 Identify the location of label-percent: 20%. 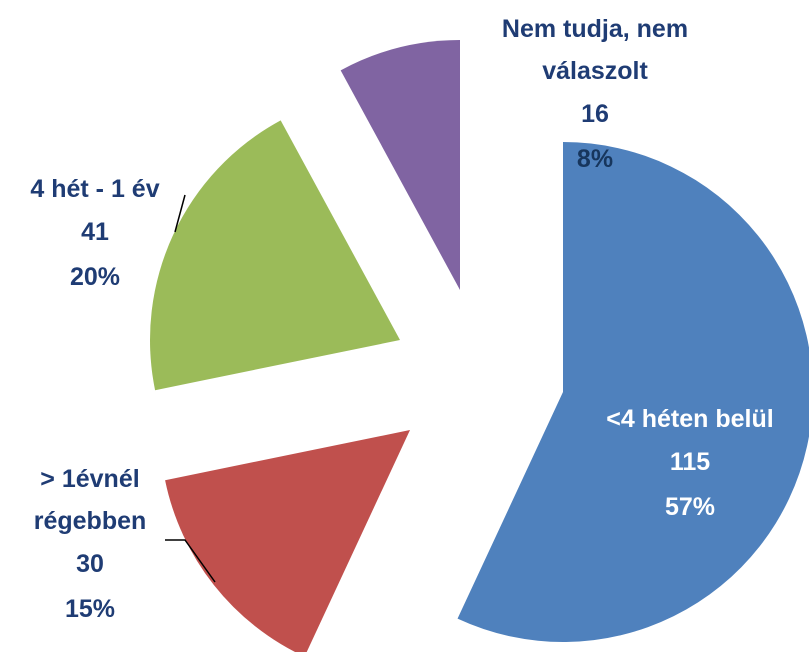
(95, 277).